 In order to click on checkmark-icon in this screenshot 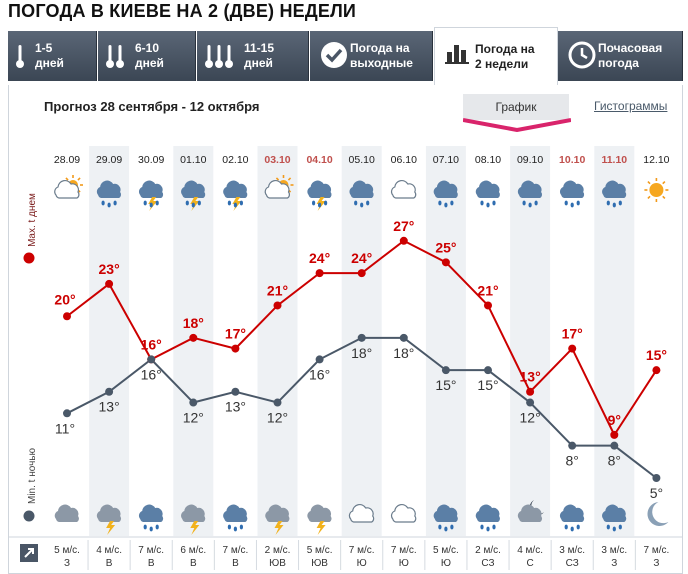, I will do `click(334, 57)`.